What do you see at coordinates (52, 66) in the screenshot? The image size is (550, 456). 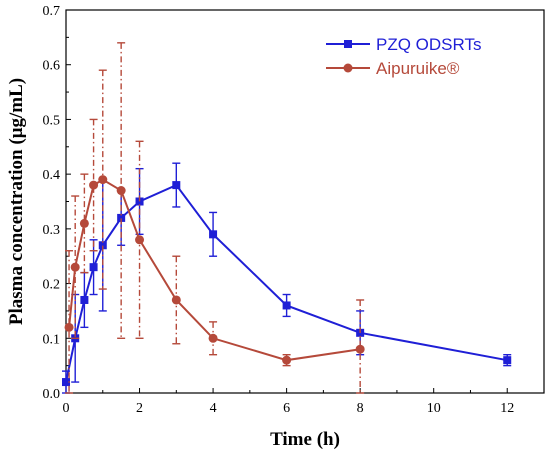 I see `y-tick-label: 0.6` at bounding box center [52, 66].